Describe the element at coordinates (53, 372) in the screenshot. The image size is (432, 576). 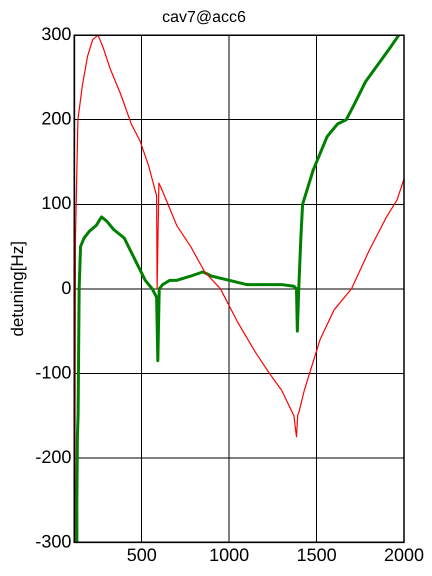
I see `y-tick-label: -100` at that location.